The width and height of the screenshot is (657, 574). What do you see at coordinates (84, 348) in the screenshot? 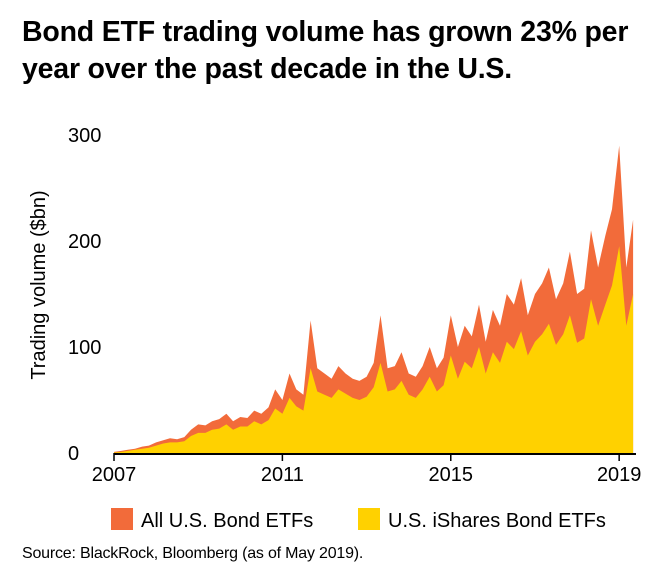
I see `y-tick-label-100: 100` at bounding box center [84, 348].